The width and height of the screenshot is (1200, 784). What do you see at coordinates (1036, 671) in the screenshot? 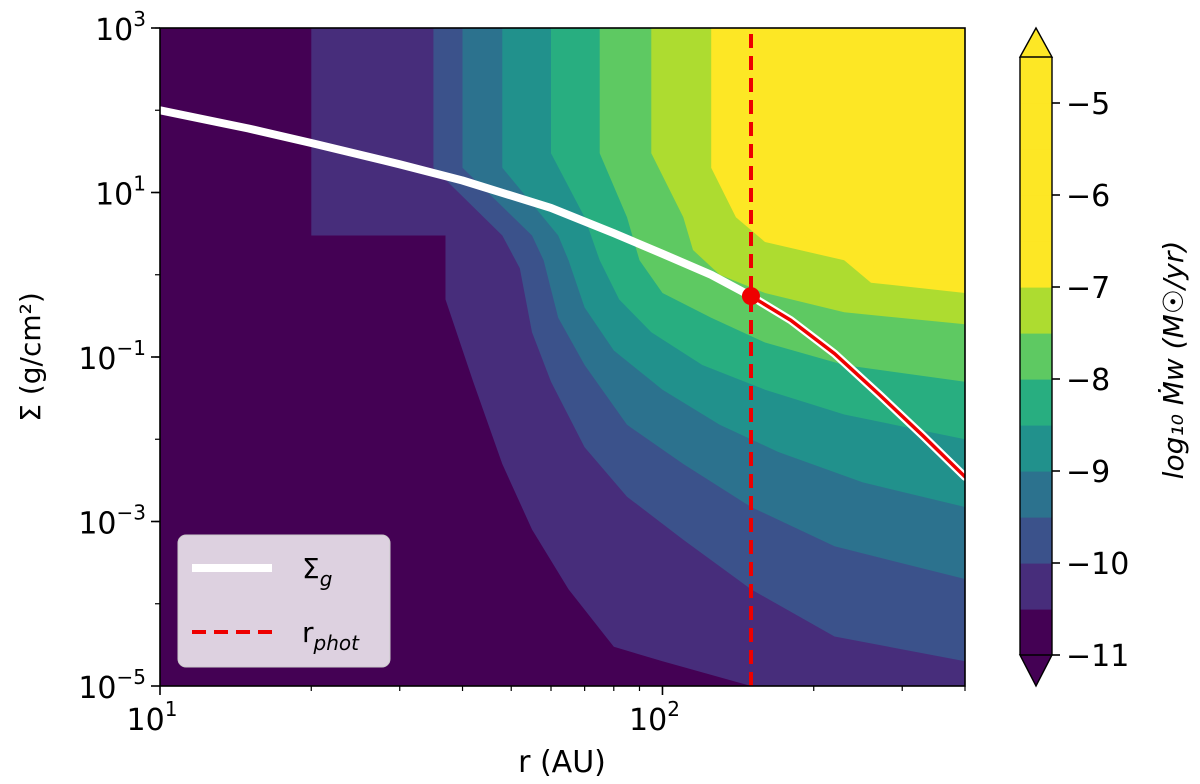
I see `colorbar-extend-min` at bounding box center [1036, 671].